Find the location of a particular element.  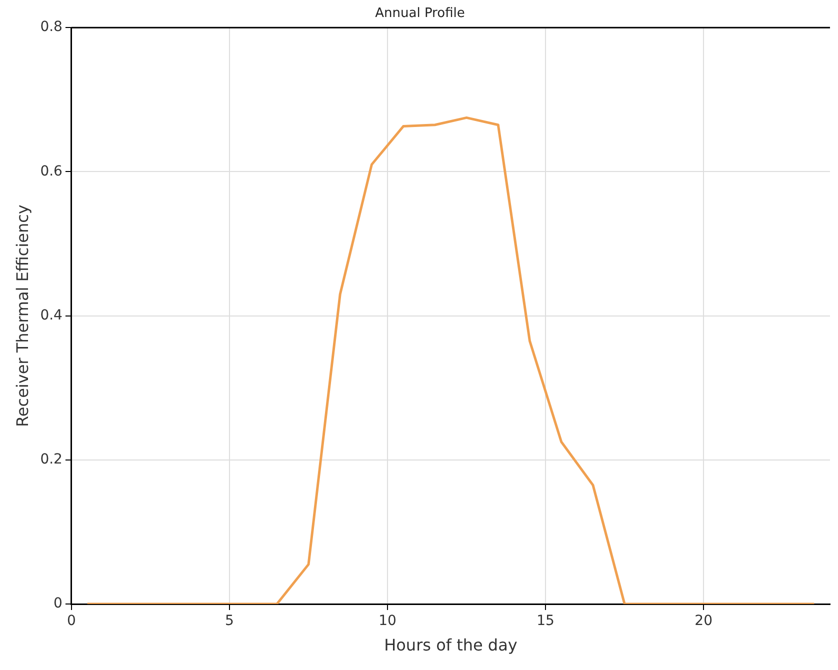

y-tick-label: 0.8 is located at coordinates (51, 27).